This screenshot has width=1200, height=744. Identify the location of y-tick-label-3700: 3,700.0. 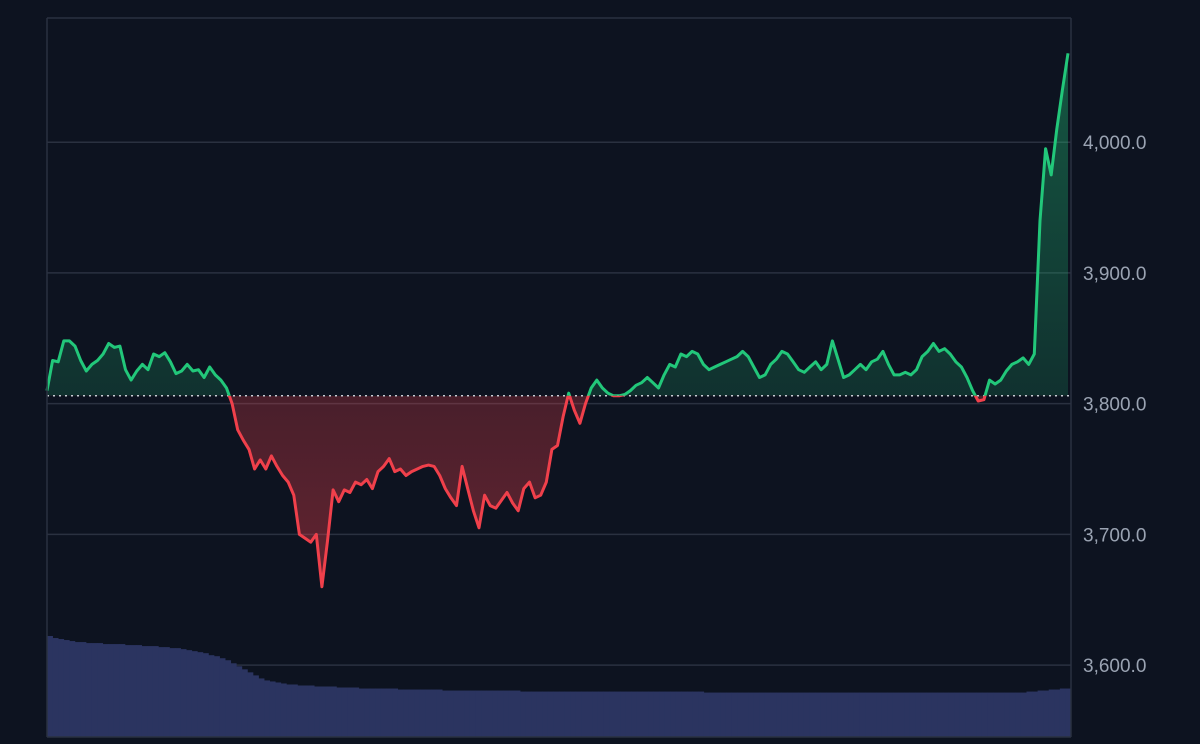
(1114, 535).